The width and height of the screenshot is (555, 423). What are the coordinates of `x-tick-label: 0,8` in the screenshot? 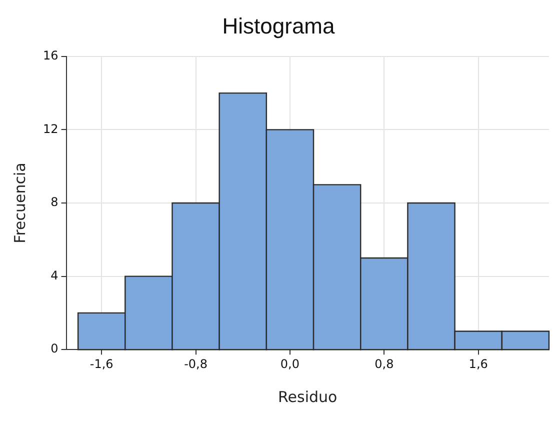 It's located at (384, 363).